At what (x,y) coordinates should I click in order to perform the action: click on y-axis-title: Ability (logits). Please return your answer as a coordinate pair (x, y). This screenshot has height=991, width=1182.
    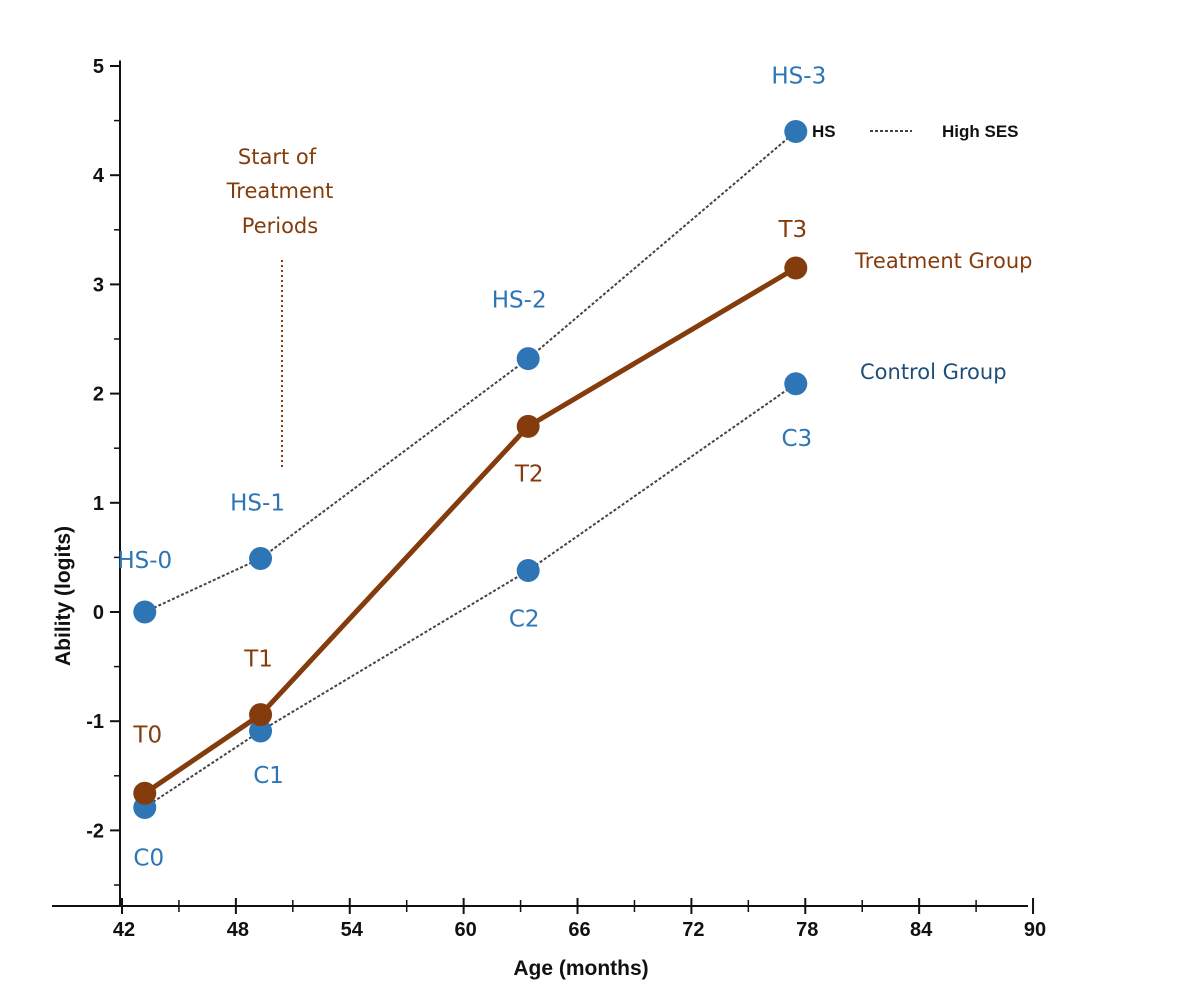
    Looking at the image, I should click on (63, 596).